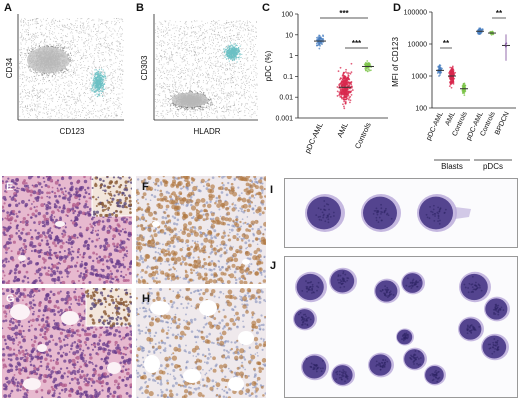 This screenshot has height=400, width=520. I want to click on panel-label-b: B, so click(140, 8).